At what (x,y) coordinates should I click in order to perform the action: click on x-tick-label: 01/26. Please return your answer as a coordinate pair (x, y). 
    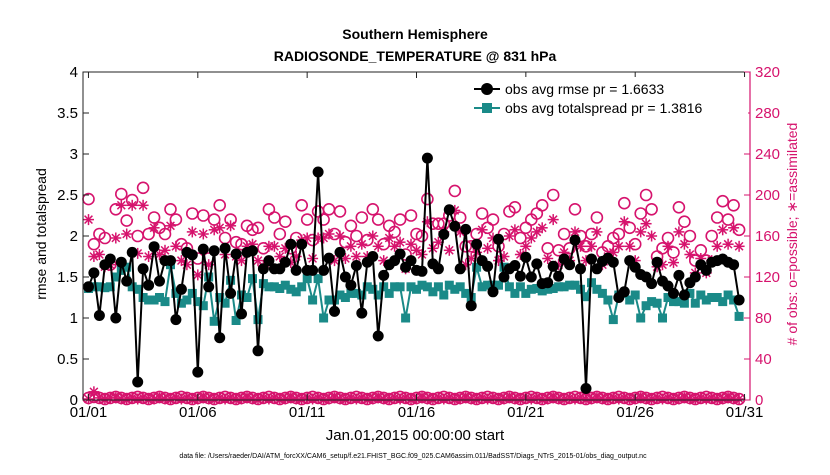
    Looking at the image, I should click on (635, 412).